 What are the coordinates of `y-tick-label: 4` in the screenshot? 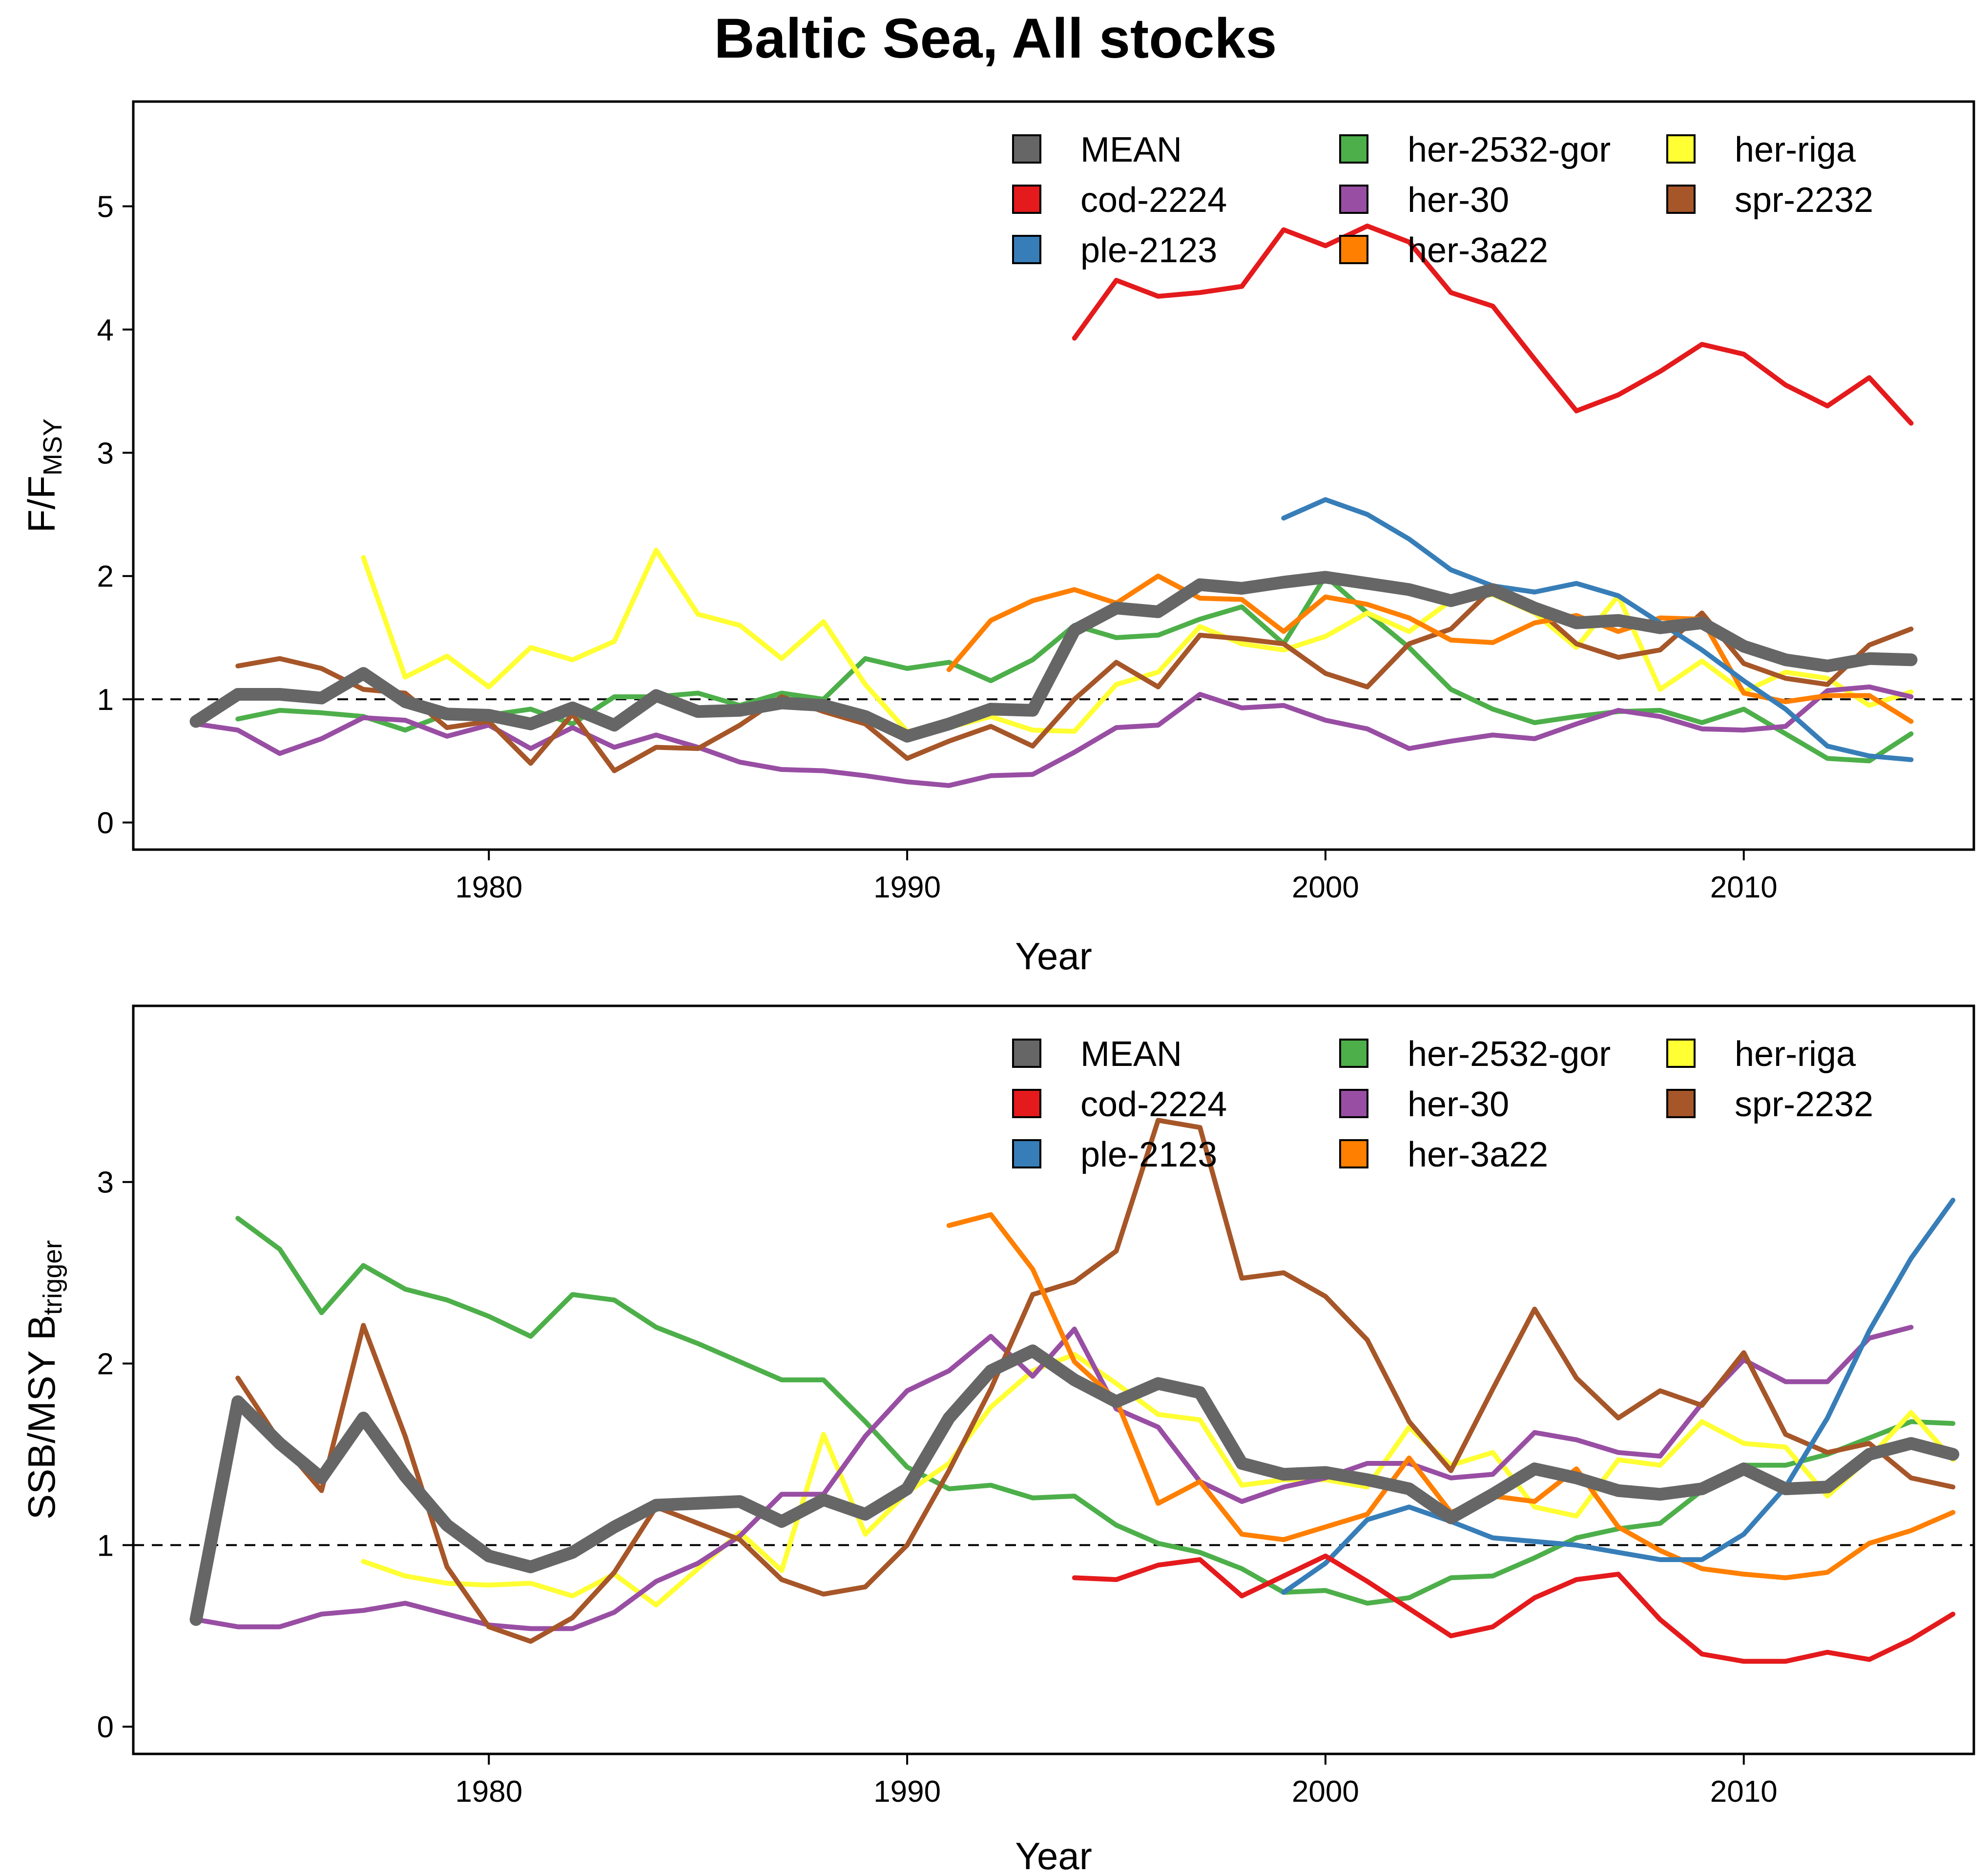 It's located at (105, 330).